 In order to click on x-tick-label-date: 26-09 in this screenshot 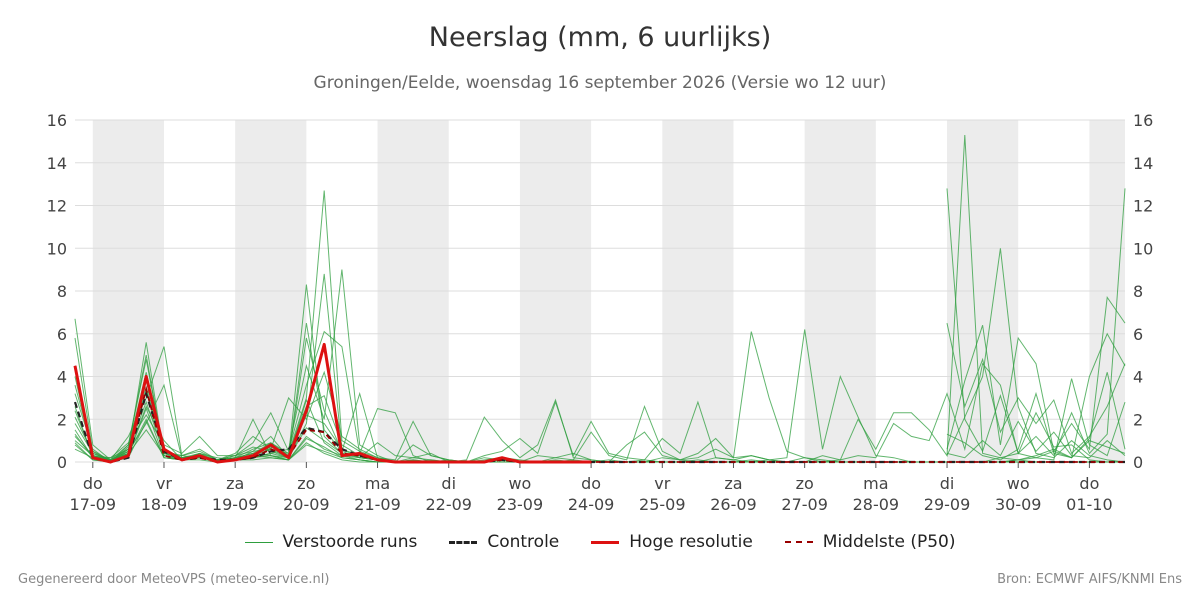, I will do `click(733, 504)`.